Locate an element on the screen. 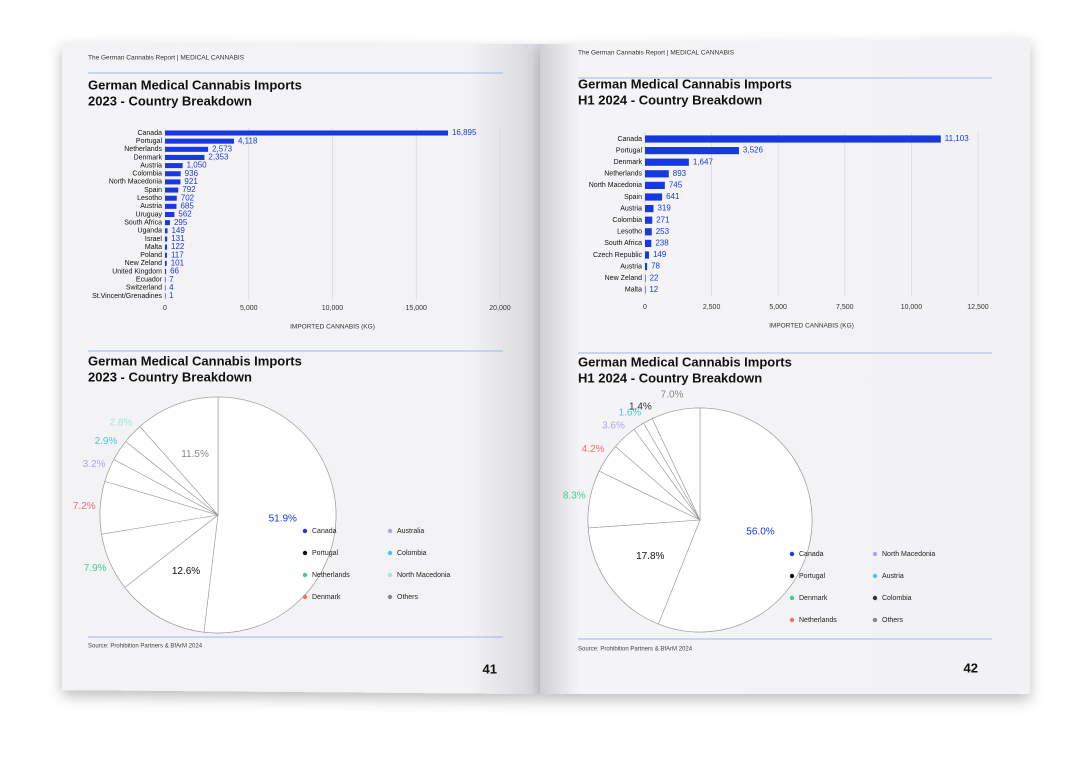 The image size is (1080, 759). value-label: 16,895 is located at coordinates (464, 132).